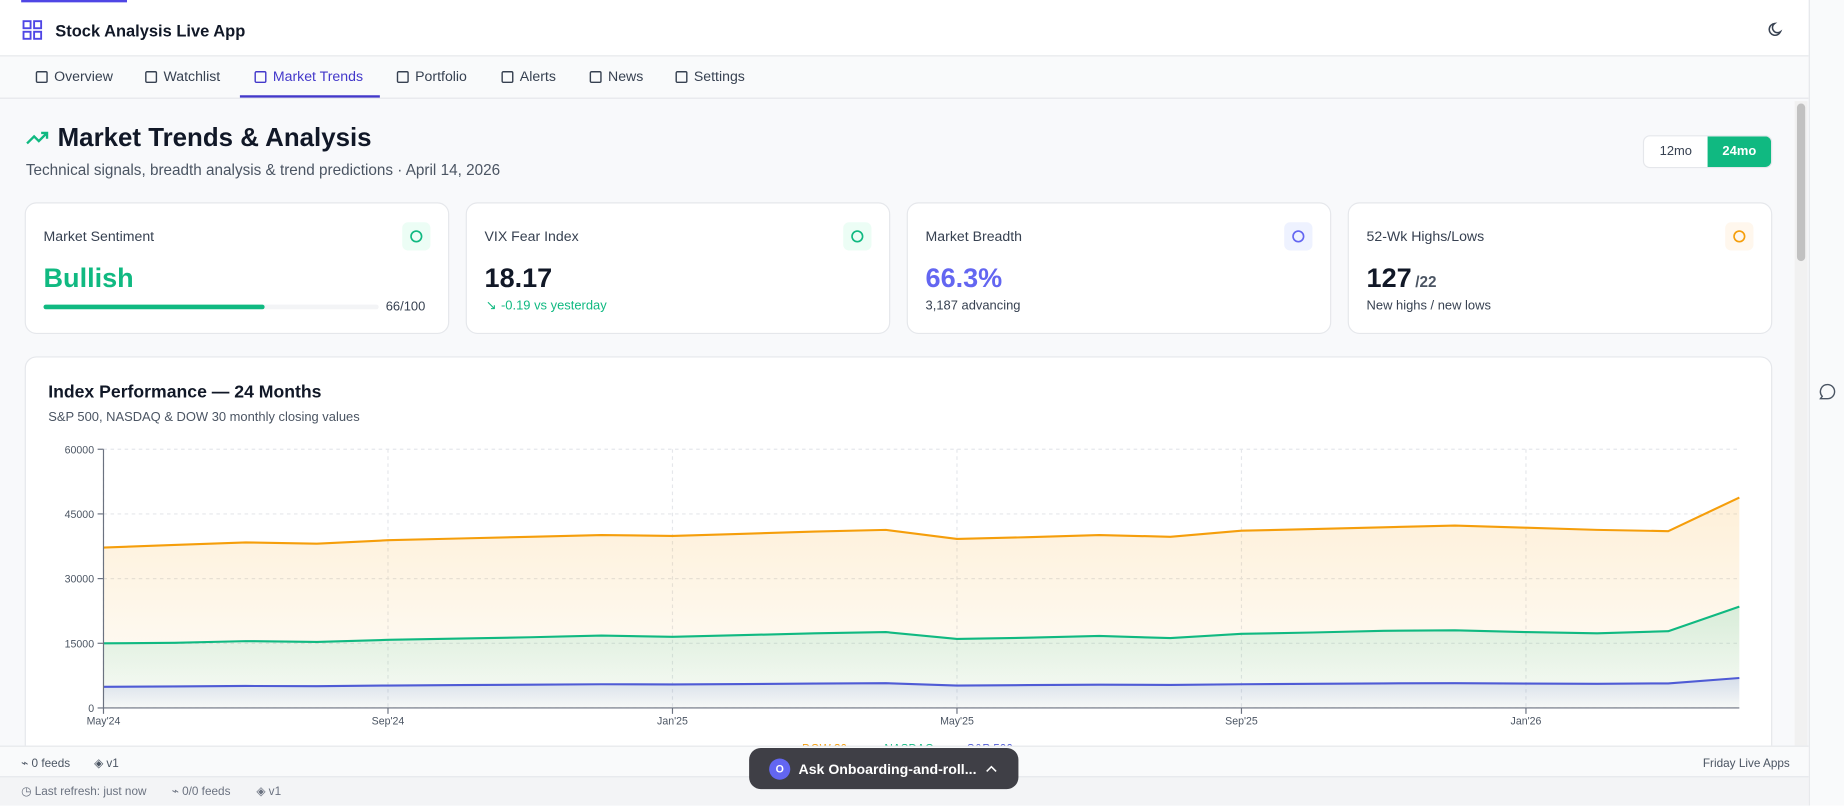 This screenshot has width=1844, height=806. What do you see at coordinates (275, 792) in the screenshot?
I see `status-version-text: v1` at bounding box center [275, 792].